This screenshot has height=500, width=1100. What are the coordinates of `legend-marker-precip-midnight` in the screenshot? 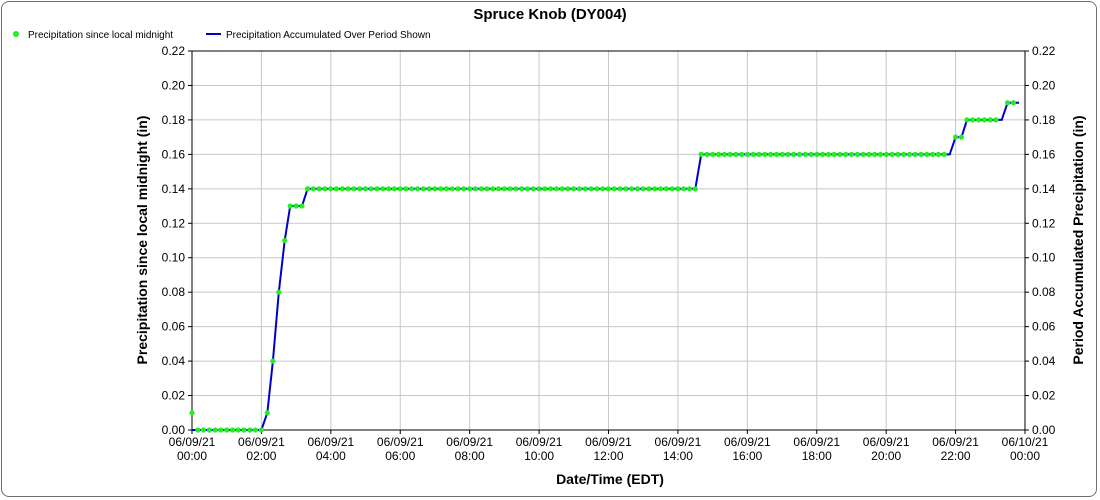 It's located at (16, 34).